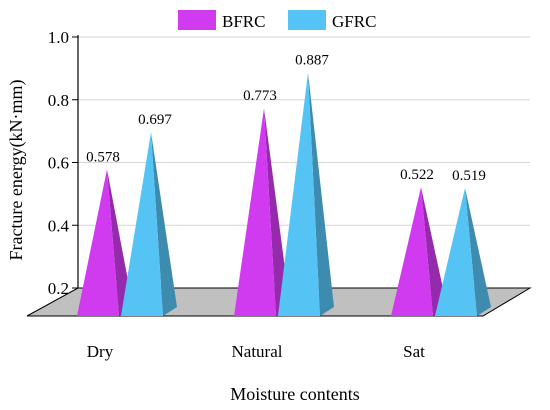 This screenshot has width=550, height=410. What do you see at coordinates (100, 351) in the screenshot?
I see `category-label: Dry` at bounding box center [100, 351].